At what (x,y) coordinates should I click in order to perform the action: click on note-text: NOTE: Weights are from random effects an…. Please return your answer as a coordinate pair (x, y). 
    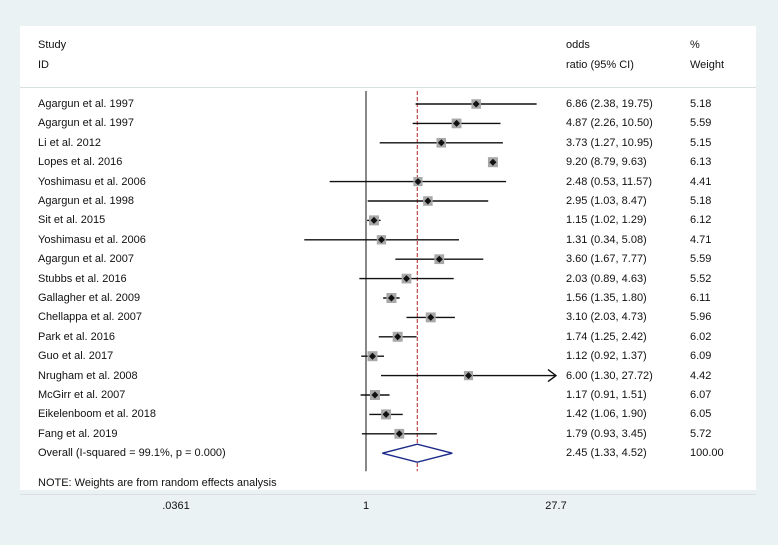
    Looking at the image, I should click on (157, 483).